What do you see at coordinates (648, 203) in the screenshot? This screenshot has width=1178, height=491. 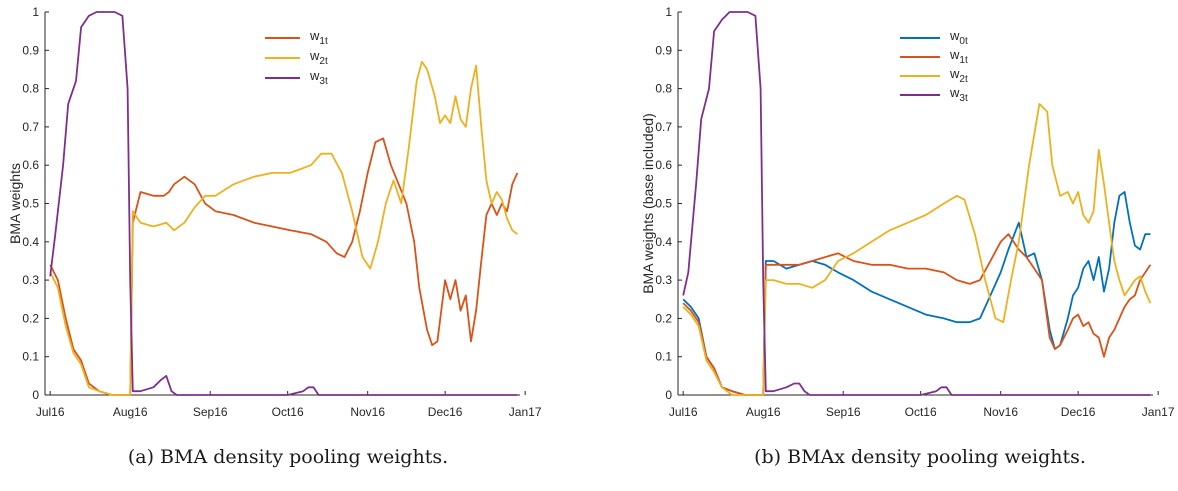 I see `y-axis-label: BMA weights (base included)` at bounding box center [648, 203].